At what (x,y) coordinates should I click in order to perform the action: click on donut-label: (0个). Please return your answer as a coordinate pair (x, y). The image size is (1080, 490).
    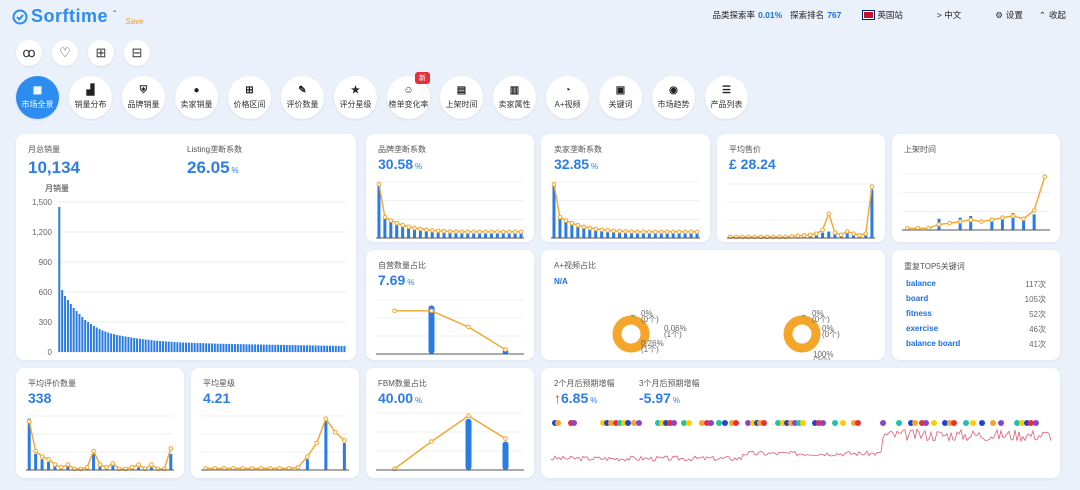
    Looking at the image, I should click on (650, 319).